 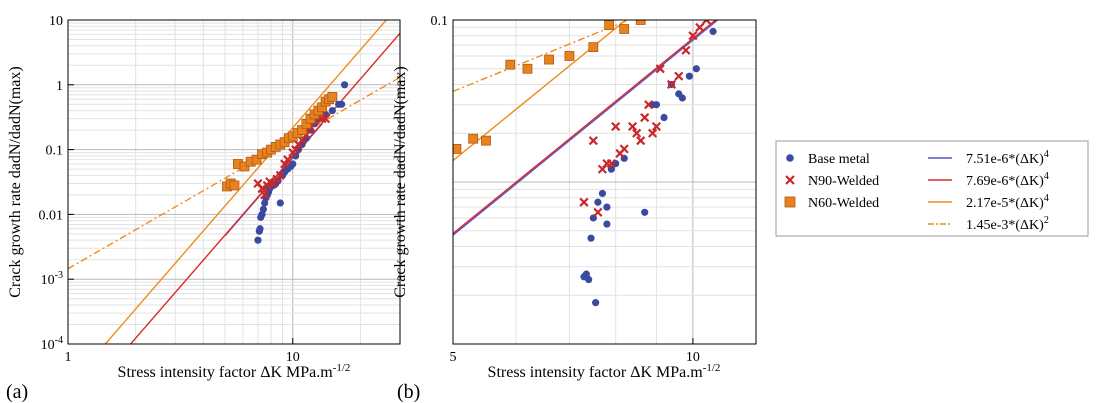 I want to click on legend-fit-label: 7.69e-6*(ΔK)4, so click(x=1007, y=180).